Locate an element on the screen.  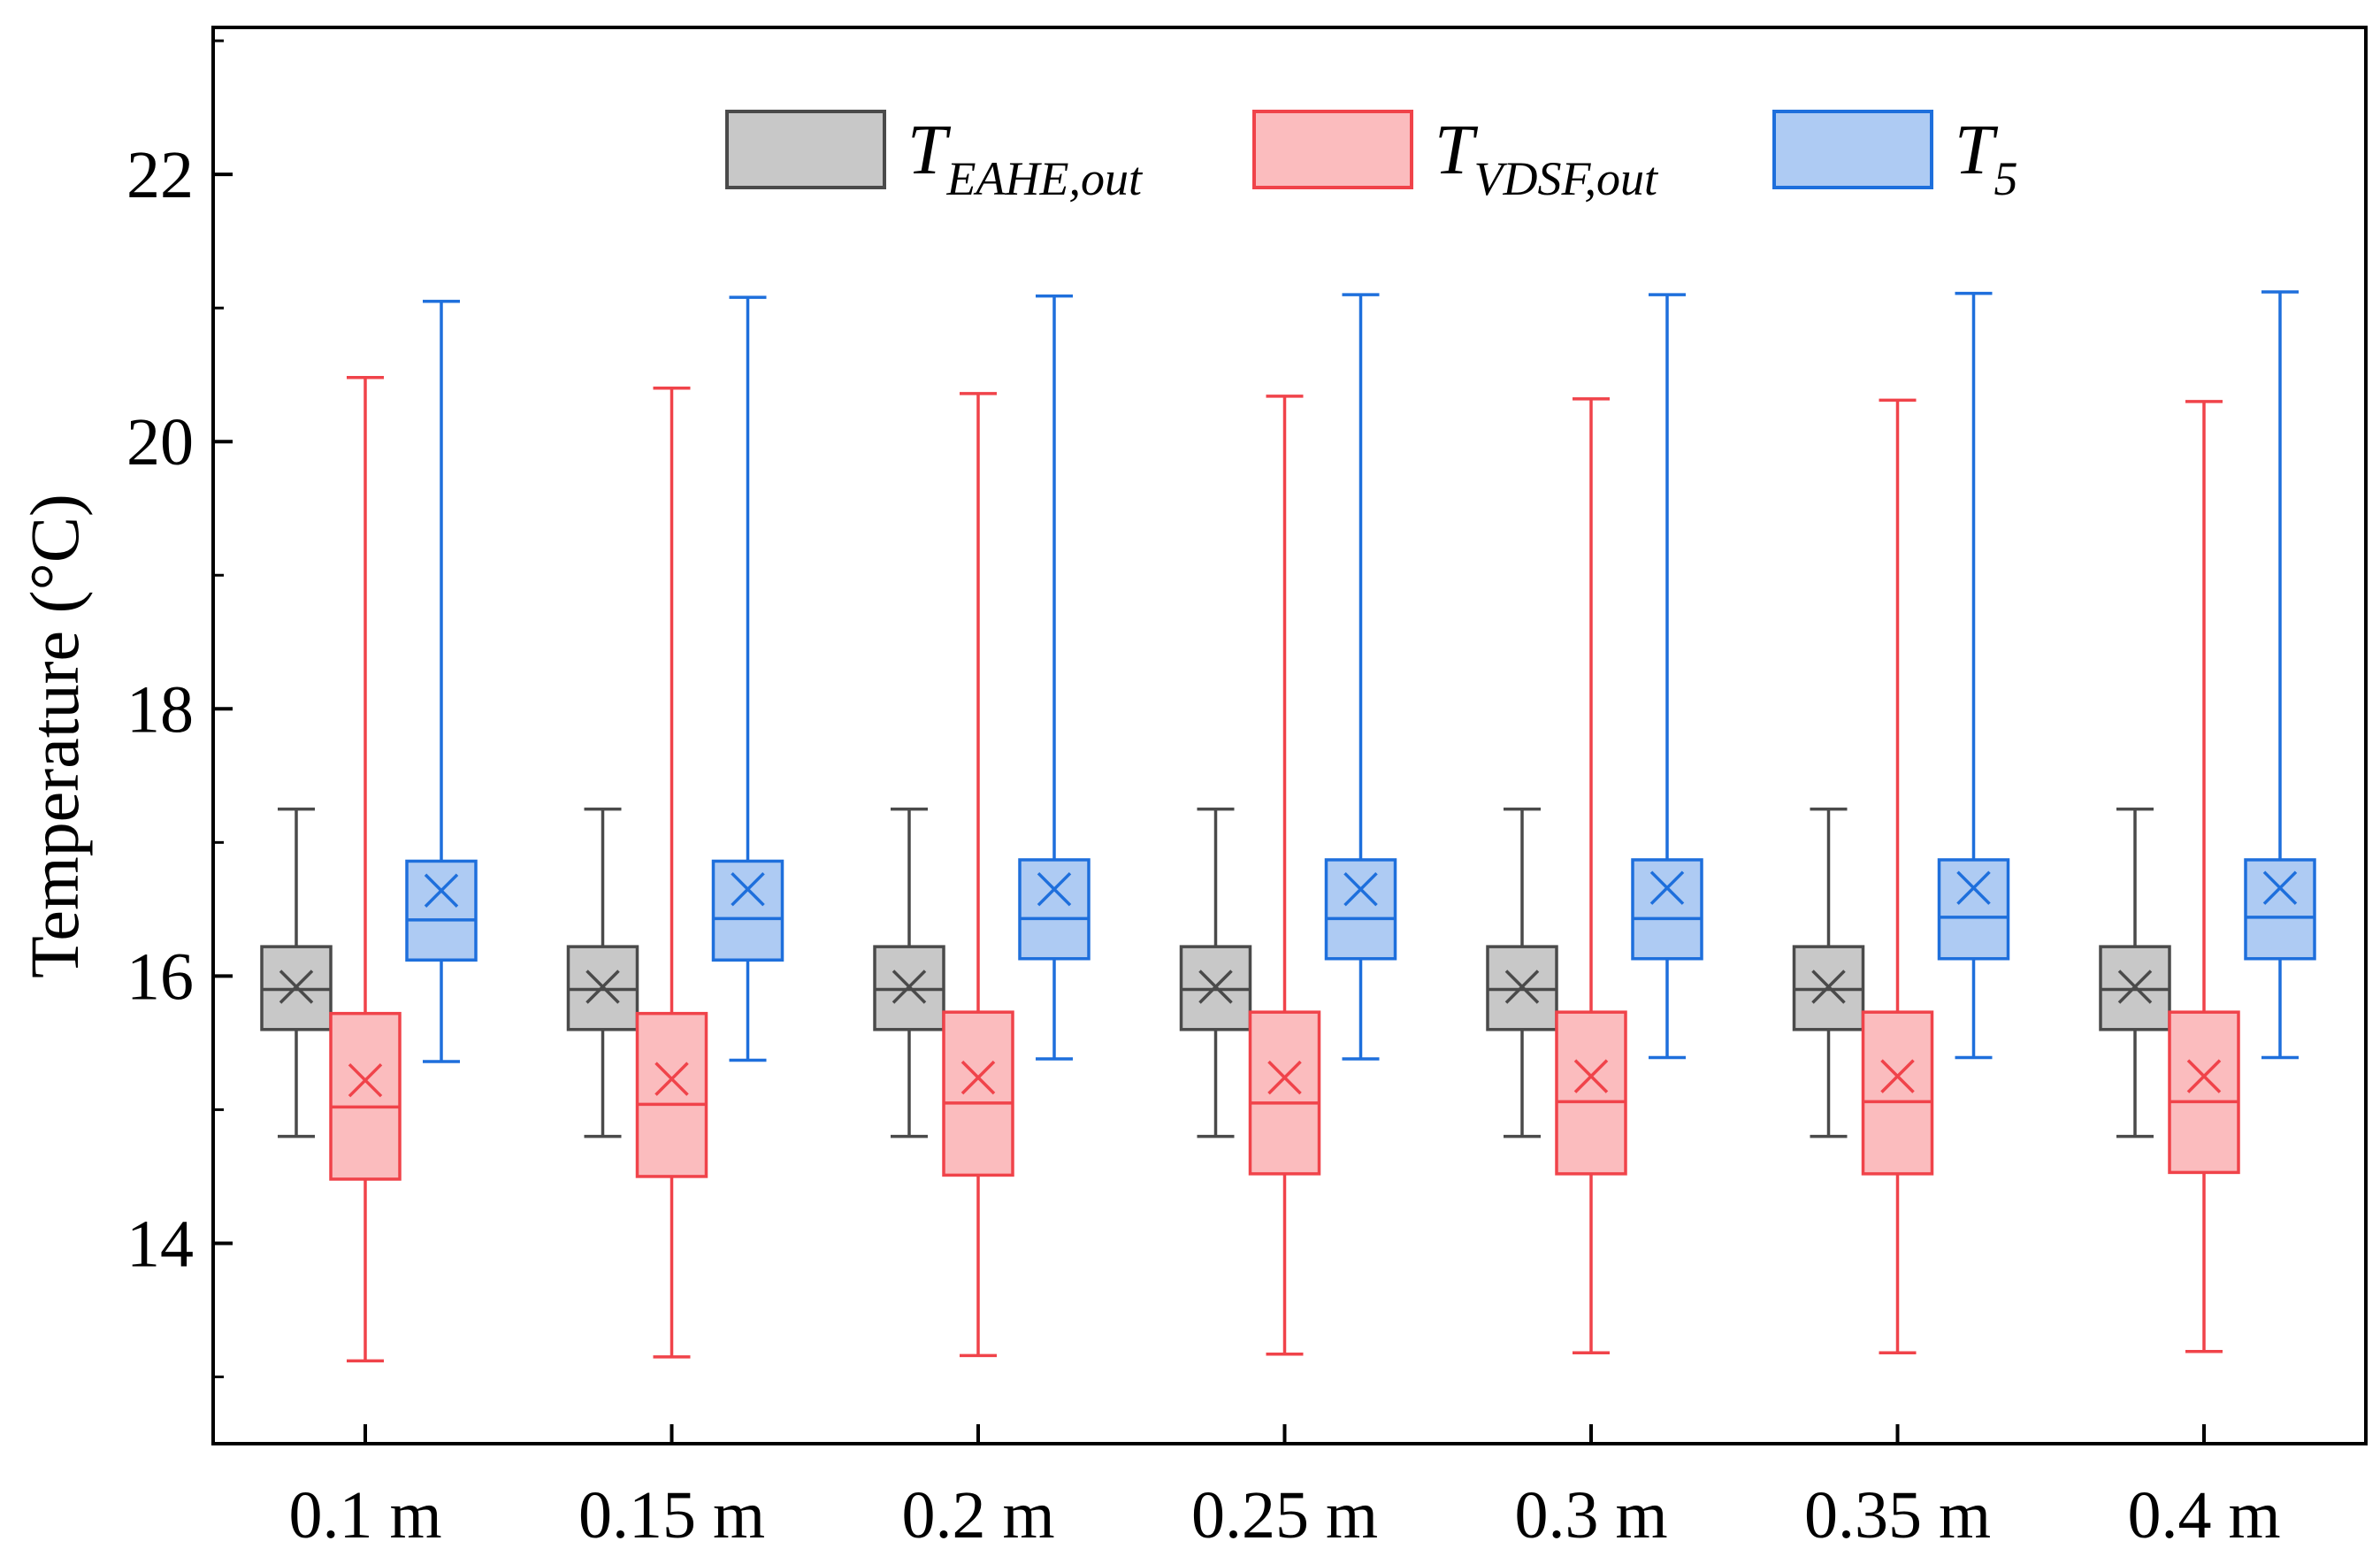
y-axis-label: Temperature (°C) is located at coordinates (54, 736).